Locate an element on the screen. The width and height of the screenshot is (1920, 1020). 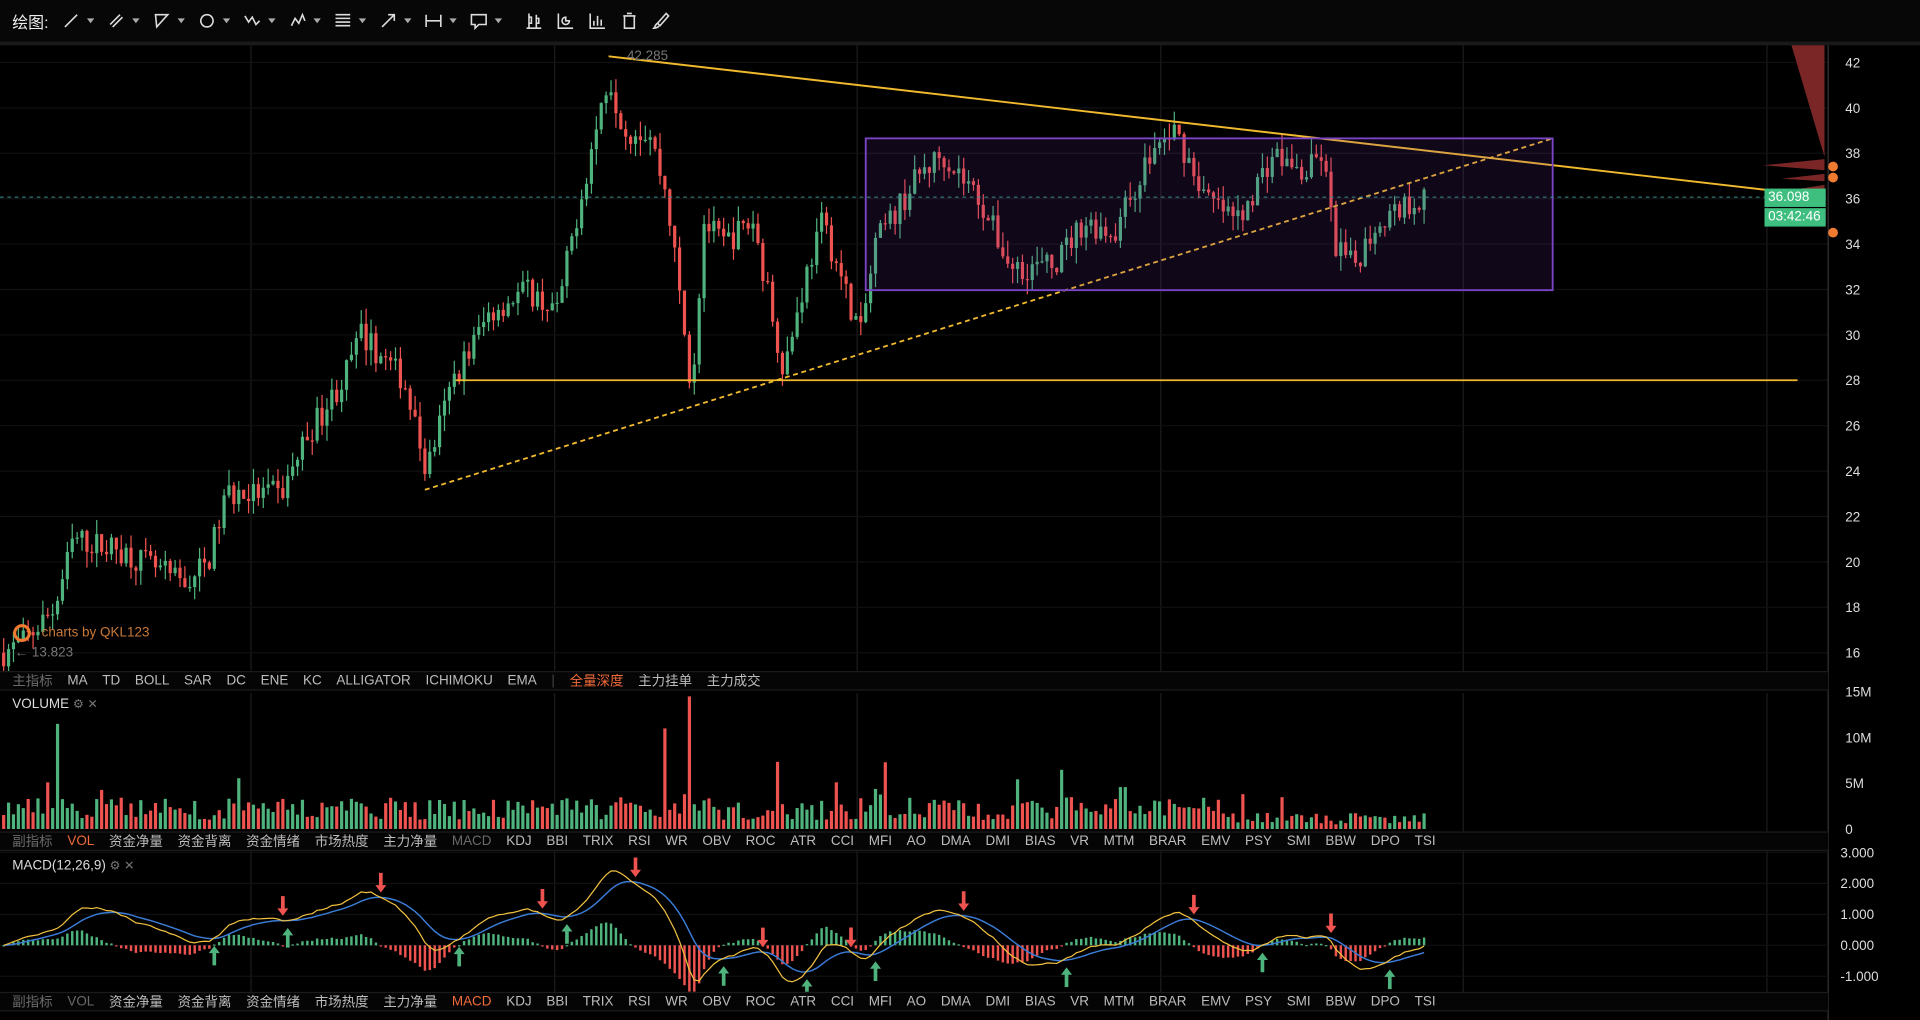
macd-tab-16: CCI is located at coordinates (842, 1001).